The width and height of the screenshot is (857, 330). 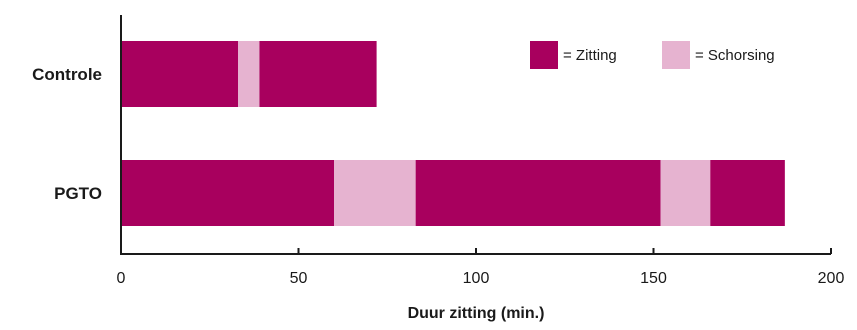 What do you see at coordinates (476, 278) in the screenshot?
I see `x-tick-label-100: 100` at bounding box center [476, 278].